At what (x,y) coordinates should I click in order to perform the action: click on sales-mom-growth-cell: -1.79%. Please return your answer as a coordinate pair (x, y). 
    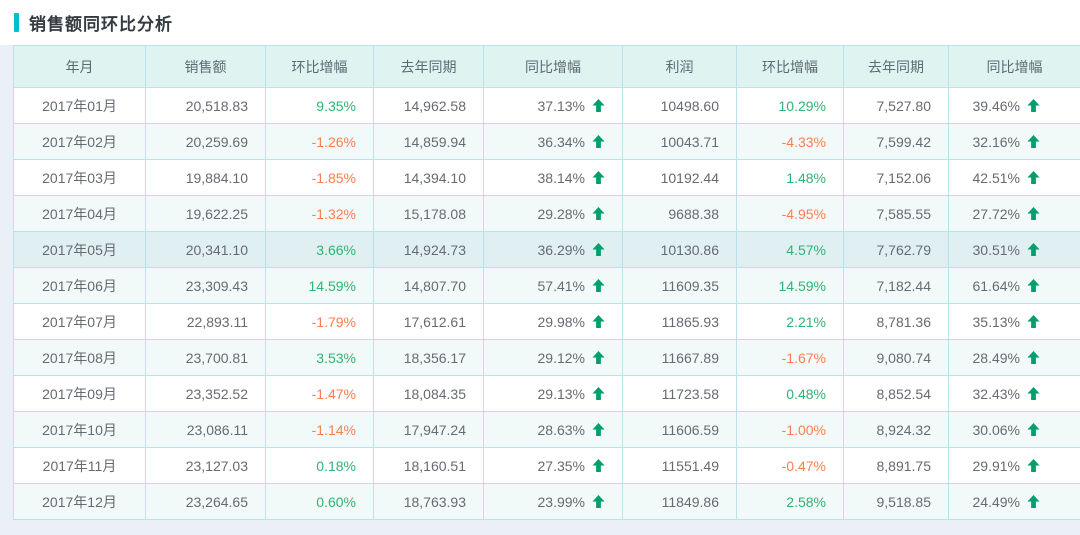
    Looking at the image, I should click on (319, 321).